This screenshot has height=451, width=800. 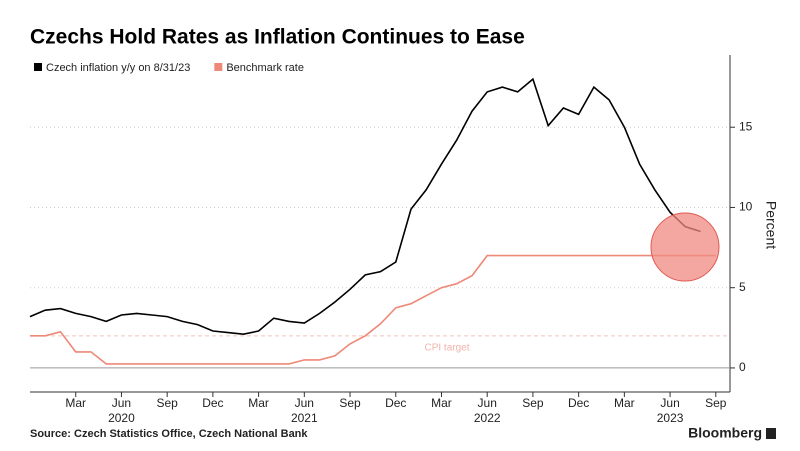 What do you see at coordinates (742, 367) in the screenshot?
I see `y-tick-label: 0` at bounding box center [742, 367].